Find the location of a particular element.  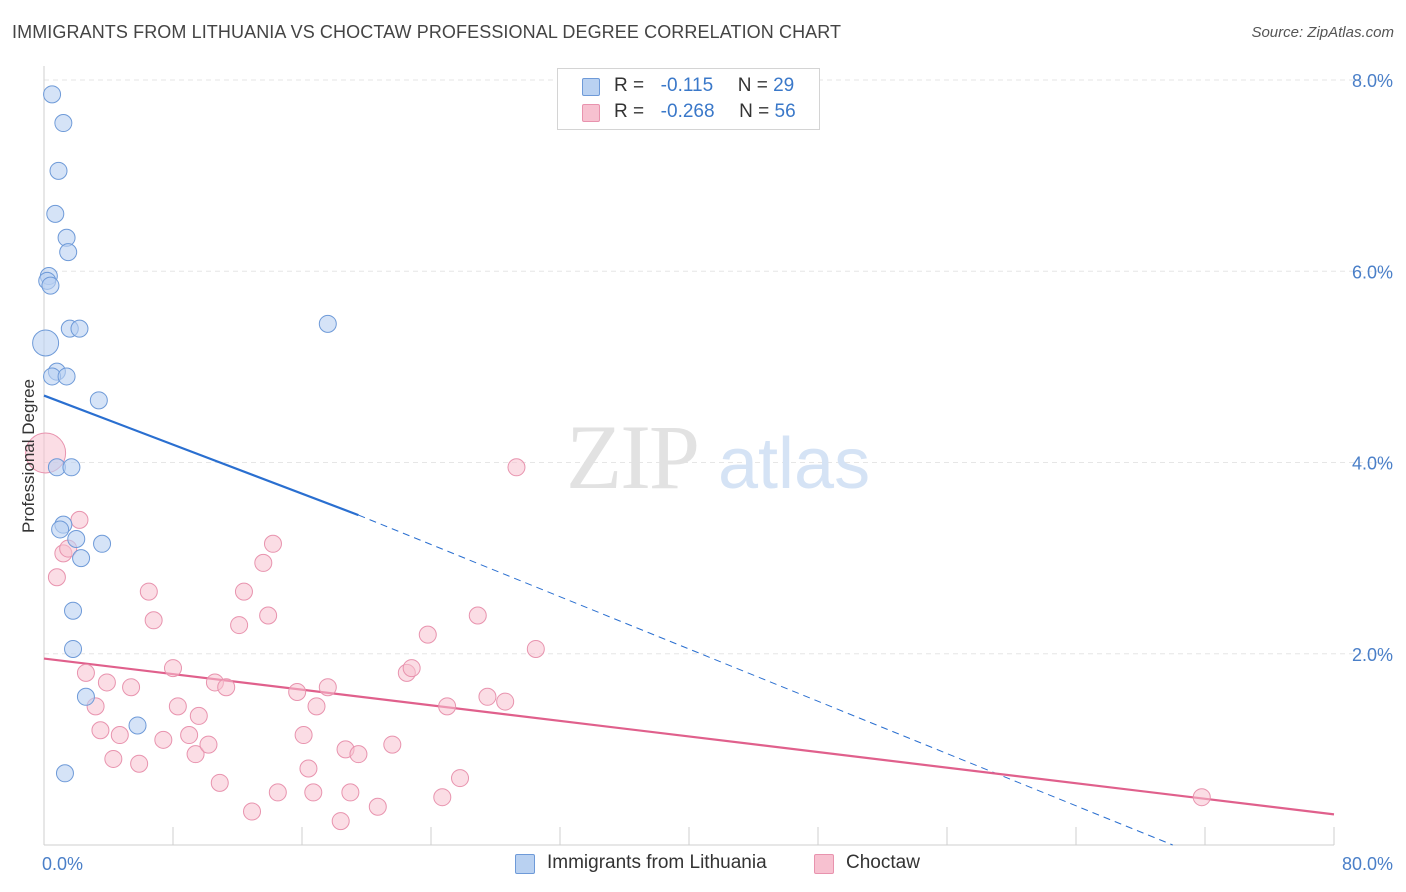

y-tick-label: 4.0% is located at coordinates (1372, 464).